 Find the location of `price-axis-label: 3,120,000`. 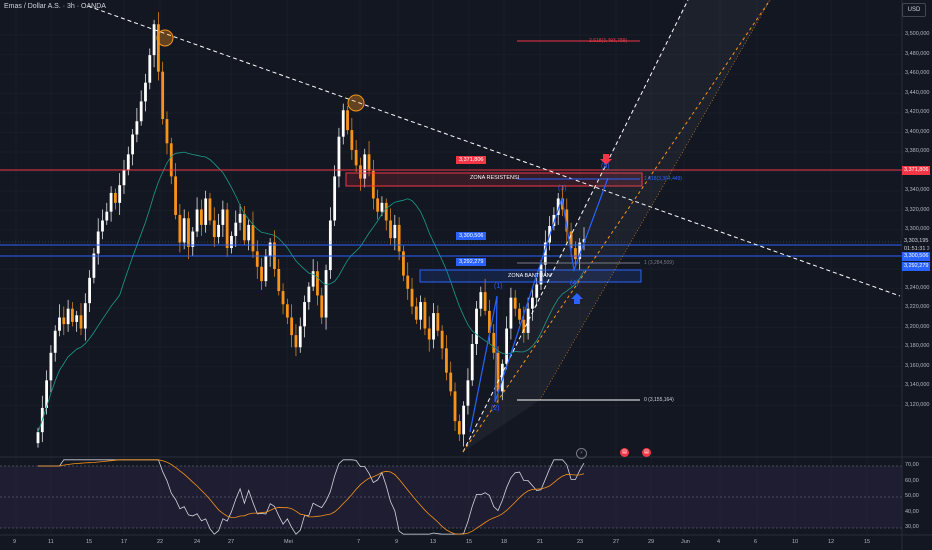

price-axis-label: 3,120,000 is located at coordinates (917, 404).